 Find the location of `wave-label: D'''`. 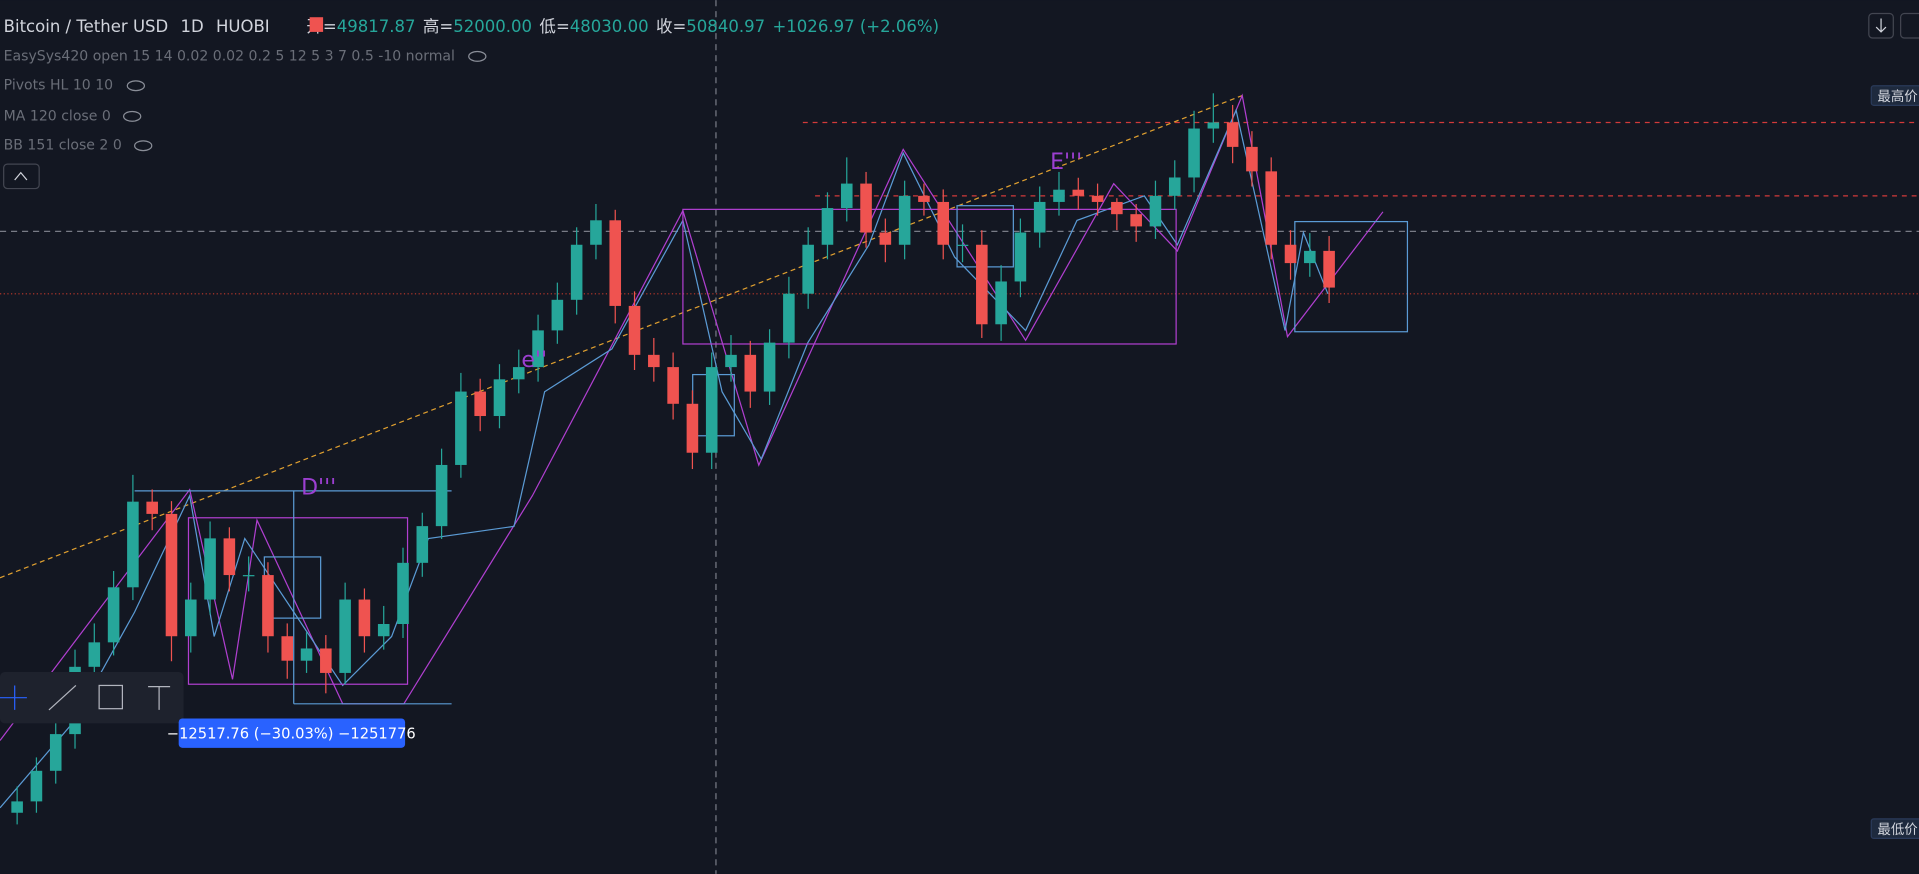

wave-label: D''' is located at coordinates (318, 487).